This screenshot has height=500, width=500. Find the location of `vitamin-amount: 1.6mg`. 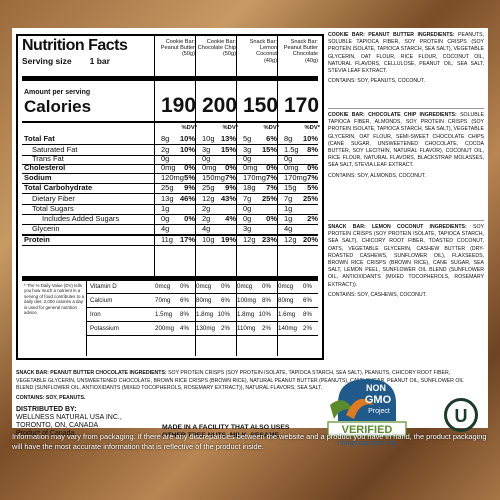

vitamin-amount: 1.6mg is located at coordinates (287, 314).